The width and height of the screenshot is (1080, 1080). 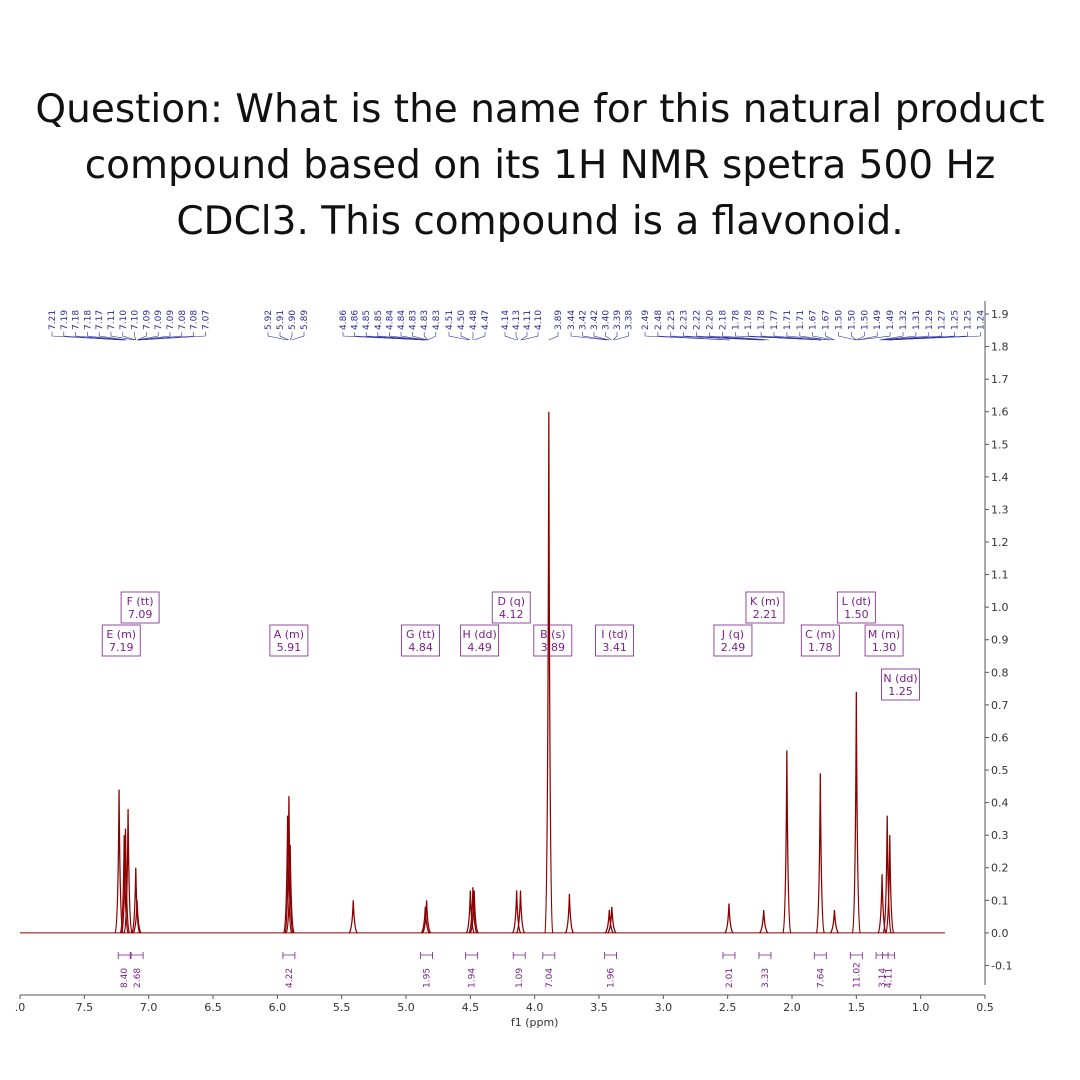 I want to click on peak-label: 3.42, so click(x=584, y=320).